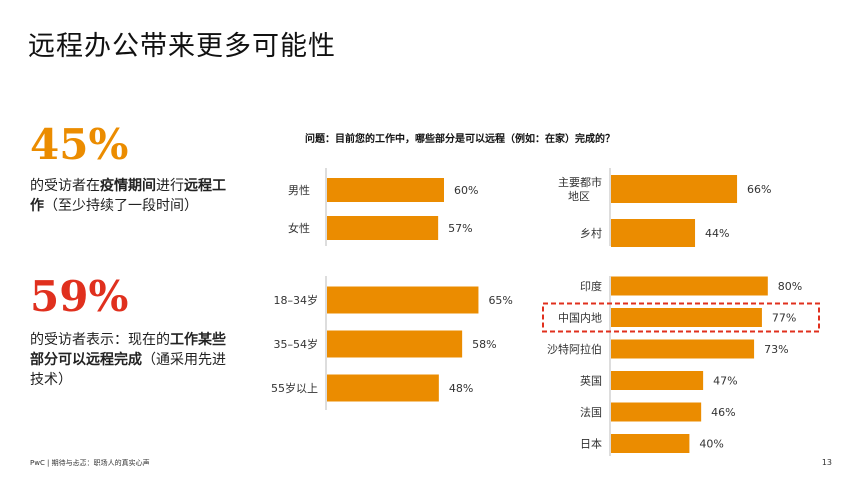  What do you see at coordinates (121, 206) in the screenshot?
I see `desc-text: （至少持续了一段时间）` at bounding box center [121, 206].